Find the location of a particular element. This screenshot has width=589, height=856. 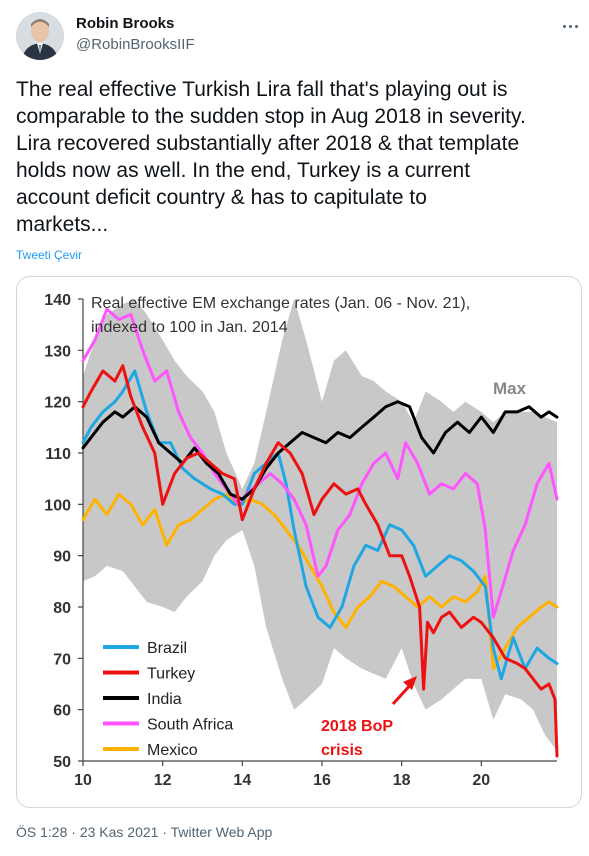

x-tick-label: 10 is located at coordinates (83, 780).